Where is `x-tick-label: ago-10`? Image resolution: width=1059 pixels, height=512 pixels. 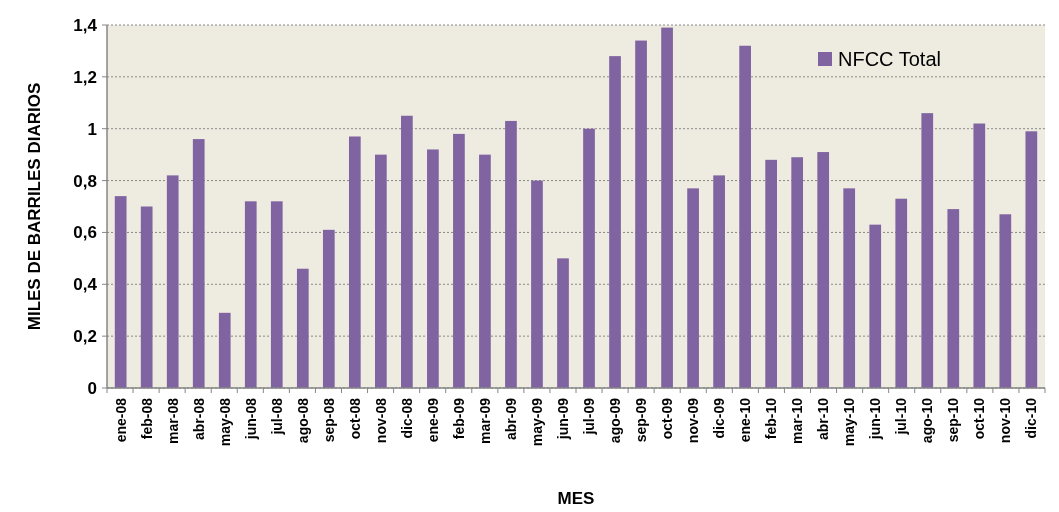 x-tick-label: ago-10 is located at coordinates (927, 420).